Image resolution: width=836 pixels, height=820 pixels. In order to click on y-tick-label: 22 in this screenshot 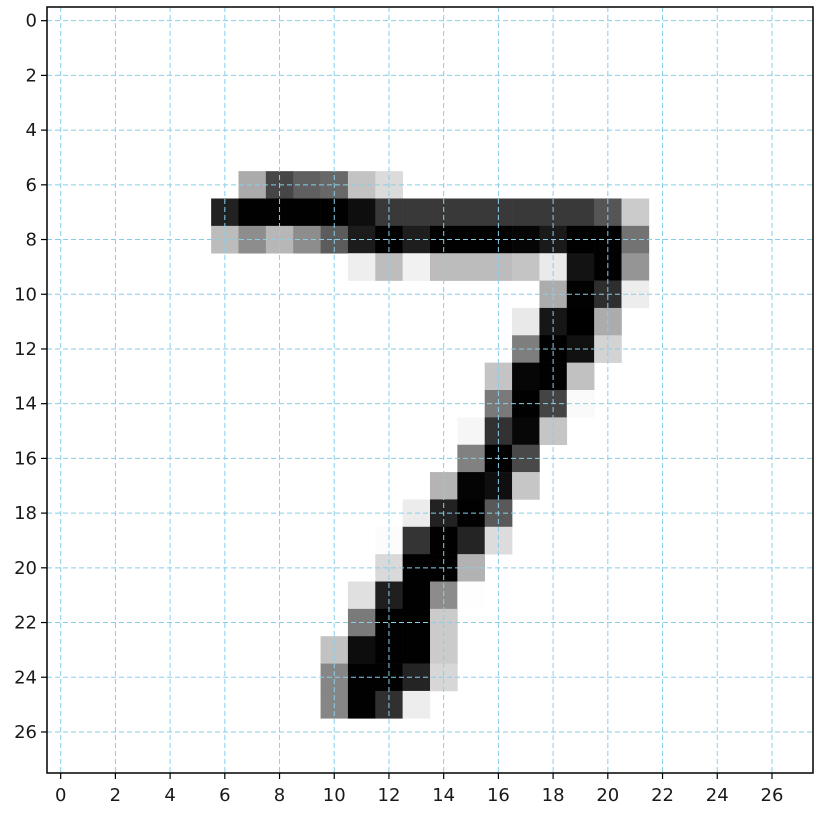, I will do `click(25, 623)`.